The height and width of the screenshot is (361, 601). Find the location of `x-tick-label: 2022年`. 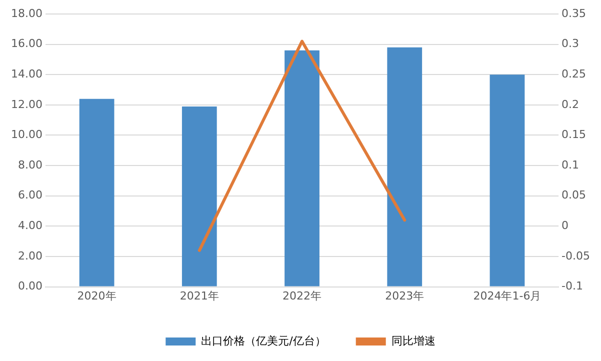

x-tick-label: 2022年 is located at coordinates (302, 295).